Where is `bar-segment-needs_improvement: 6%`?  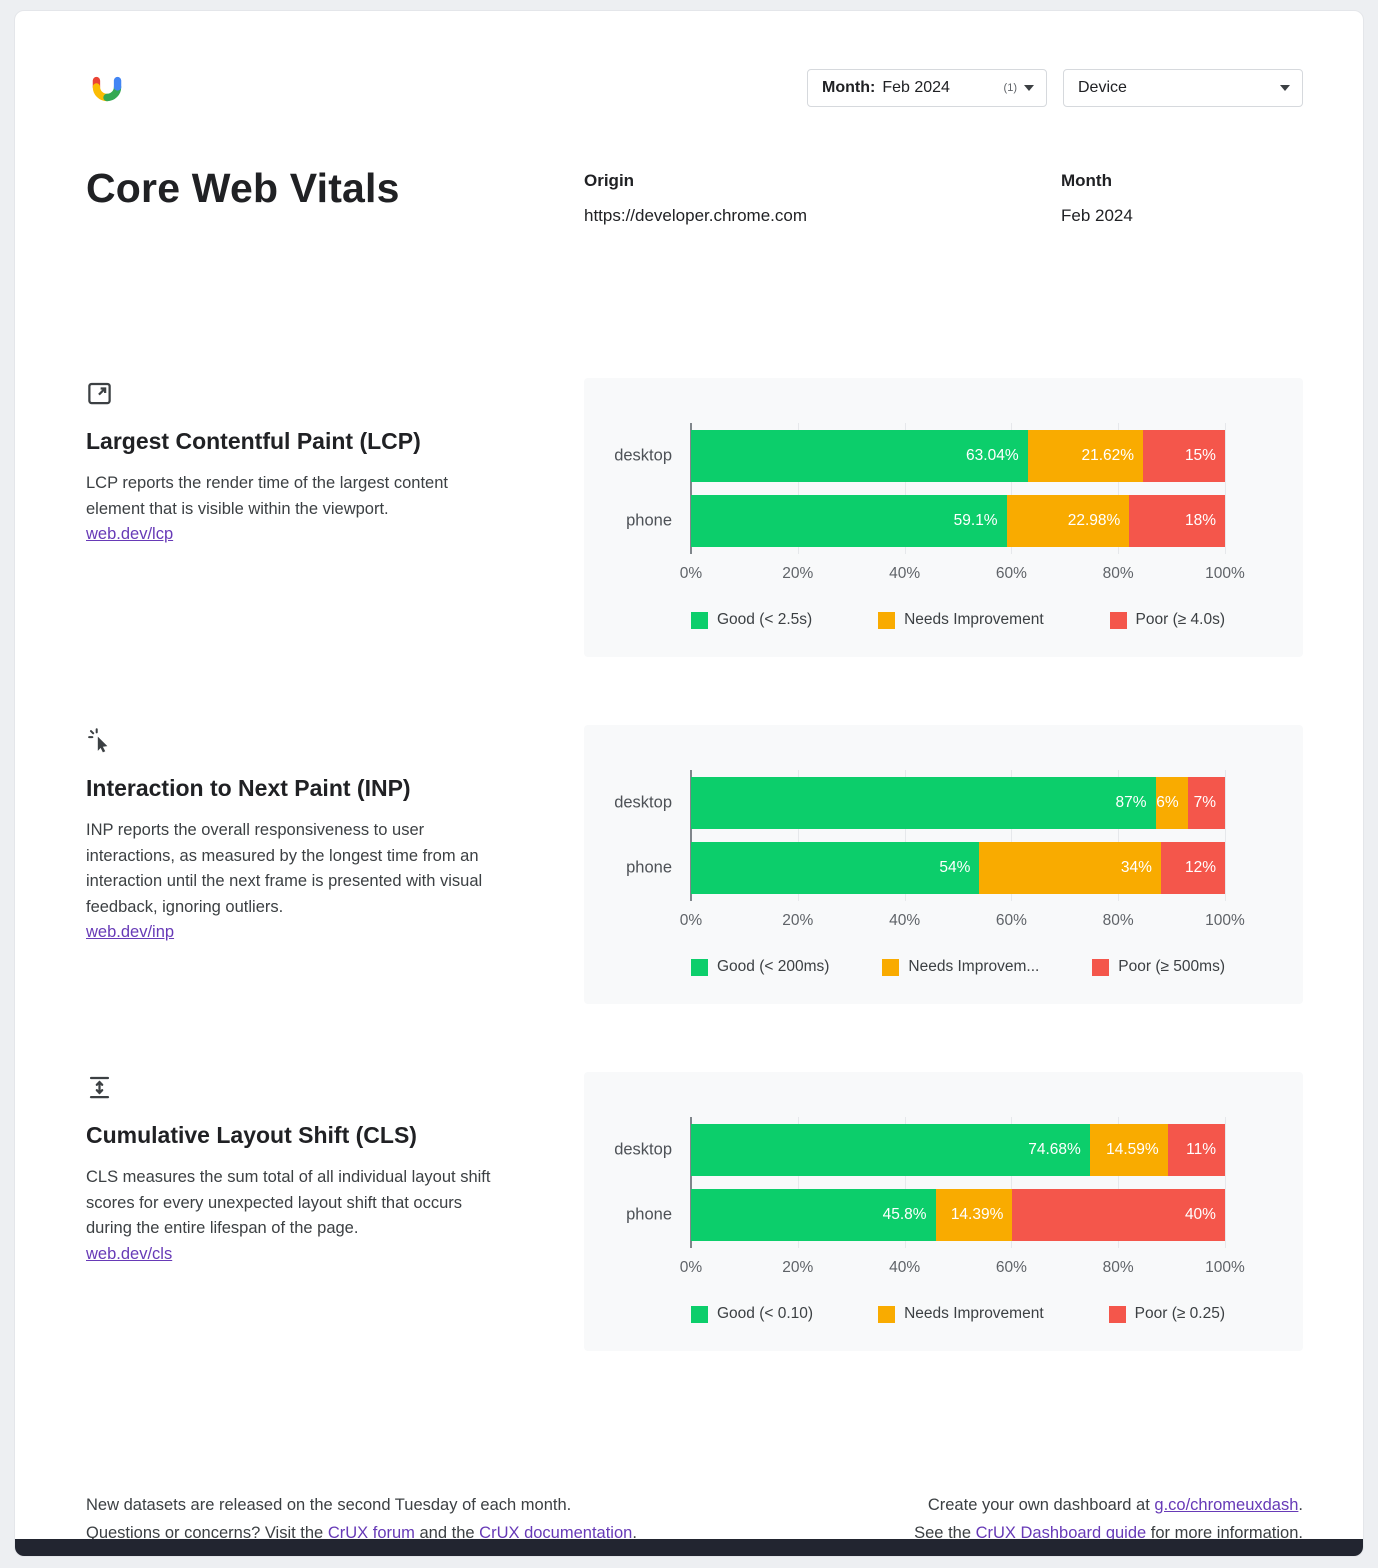 bar-segment-needs_improvement: 6% is located at coordinates (1171, 803).